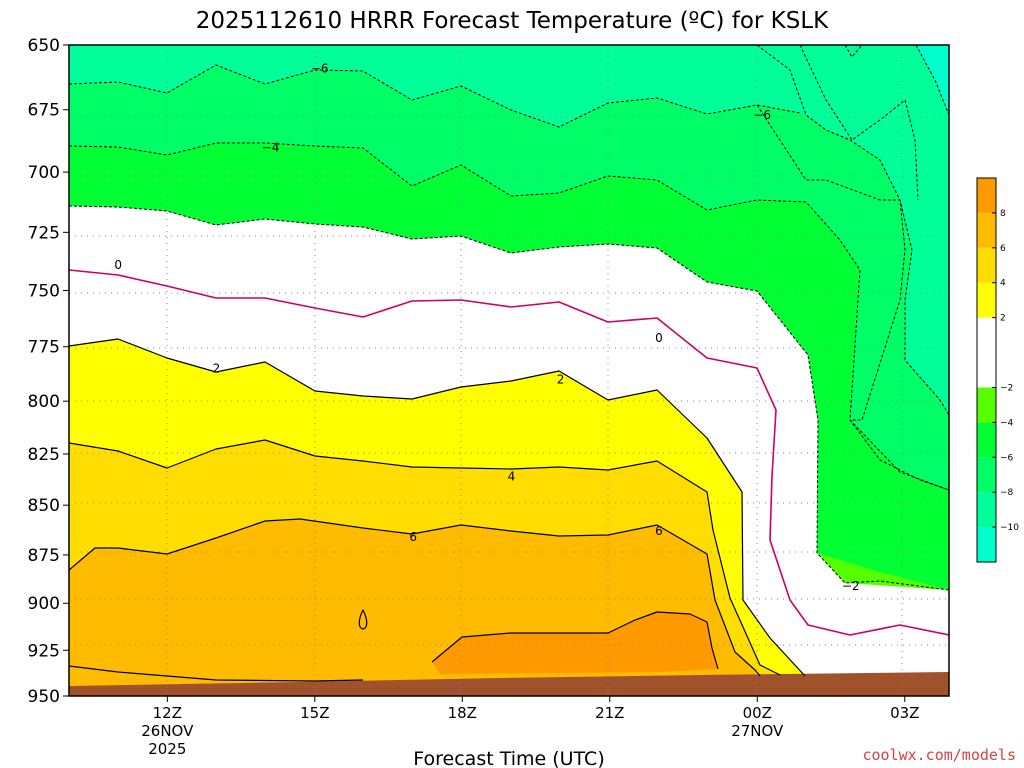 Image resolution: width=1024 pixels, height=768 pixels. Describe the element at coordinates (512, 477) in the screenshot. I see `contour-label: 4` at that location.